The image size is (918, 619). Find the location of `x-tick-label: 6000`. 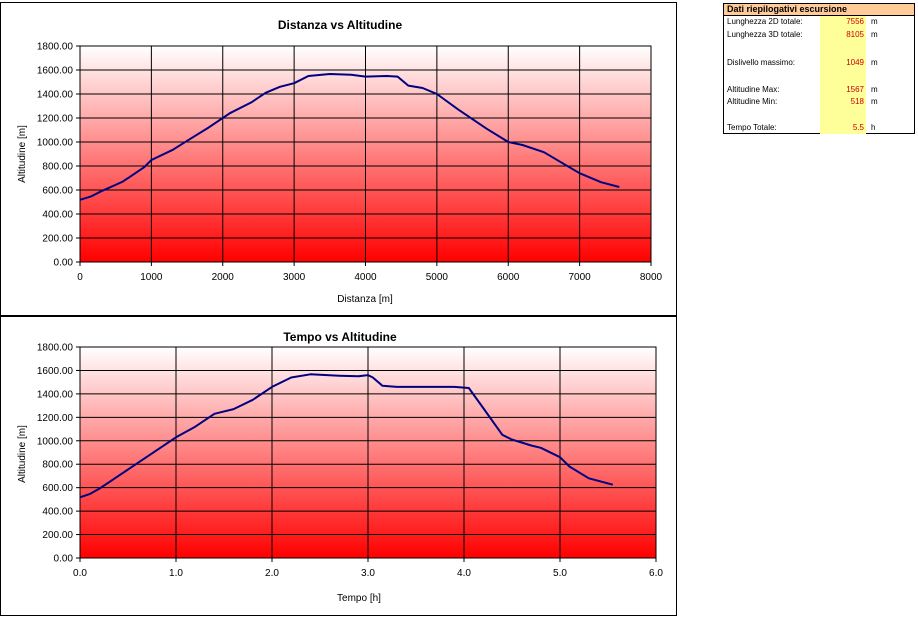

x-tick-label: 6000 is located at coordinates (508, 277).